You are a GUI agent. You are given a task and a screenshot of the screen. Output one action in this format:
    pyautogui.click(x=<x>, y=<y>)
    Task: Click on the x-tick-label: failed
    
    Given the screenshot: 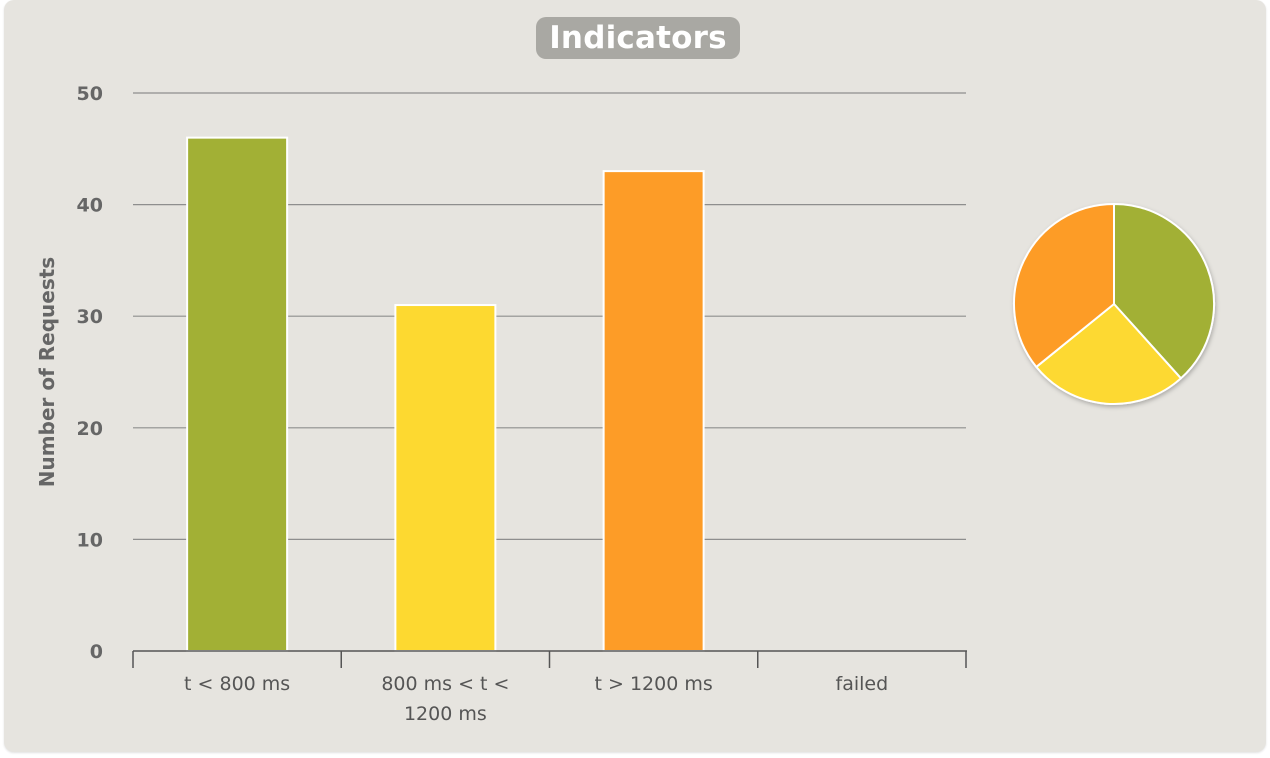 What is the action you would take?
    pyautogui.click(x=862, y=684)
    